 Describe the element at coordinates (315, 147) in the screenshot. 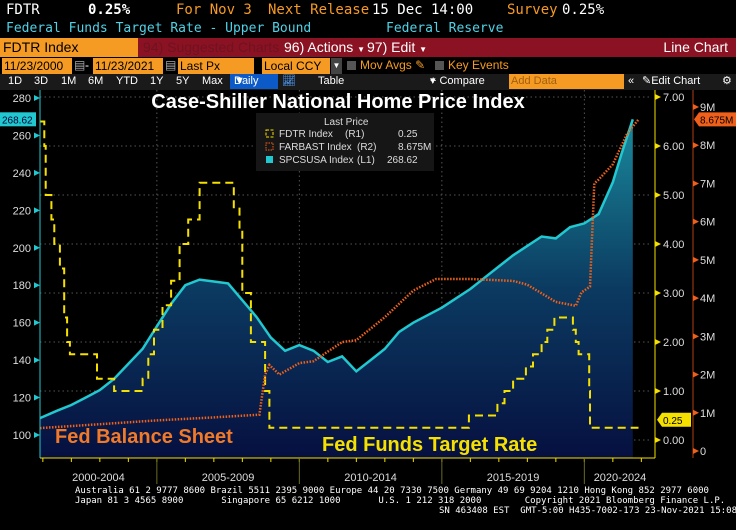

I see `legend-name: FARBAST Index` at that location.